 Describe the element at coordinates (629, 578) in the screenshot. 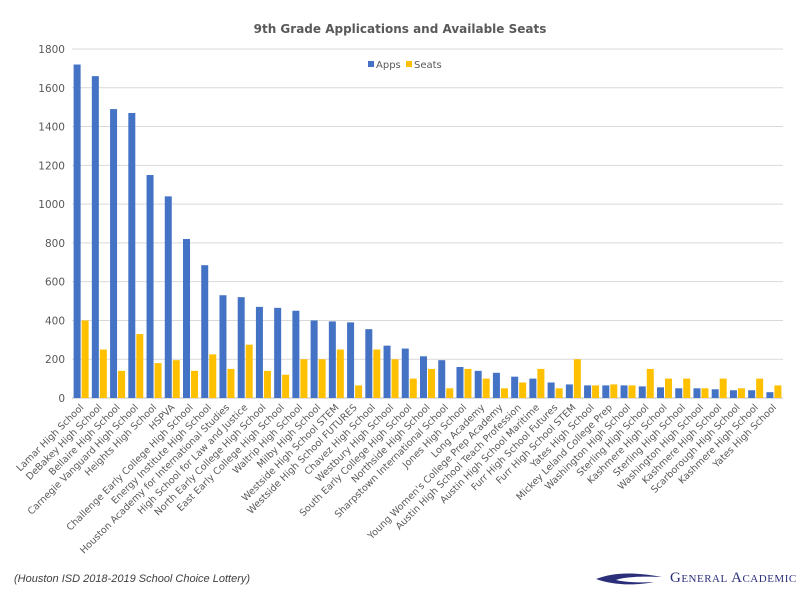

I see `swoosh-logo-icon` at that location.